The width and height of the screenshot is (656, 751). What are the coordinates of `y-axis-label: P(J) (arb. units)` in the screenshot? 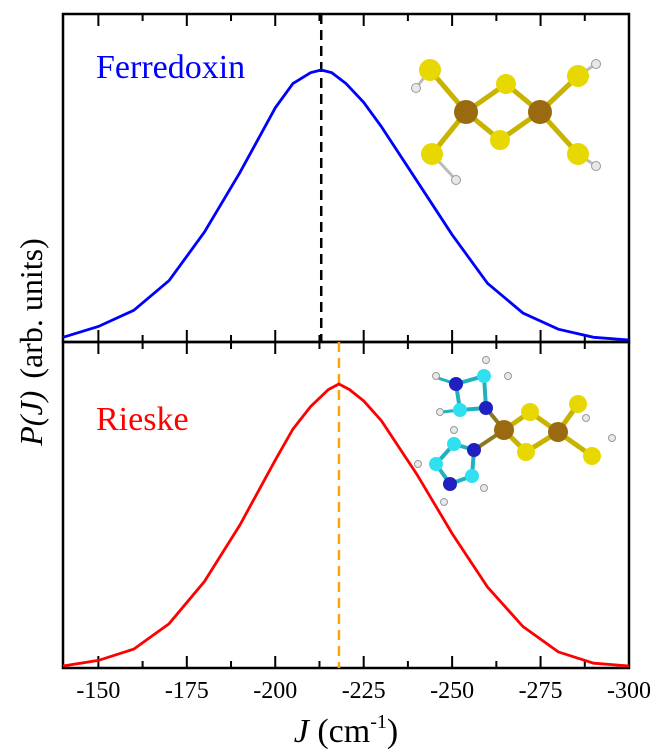 It's located at (31, 342).